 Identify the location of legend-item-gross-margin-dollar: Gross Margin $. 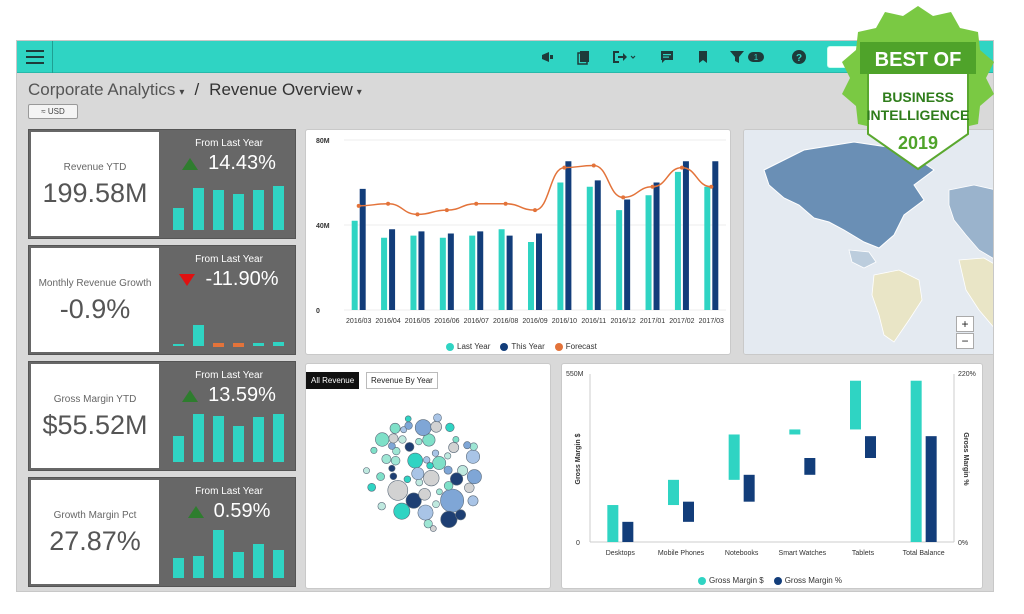
(731, 580).